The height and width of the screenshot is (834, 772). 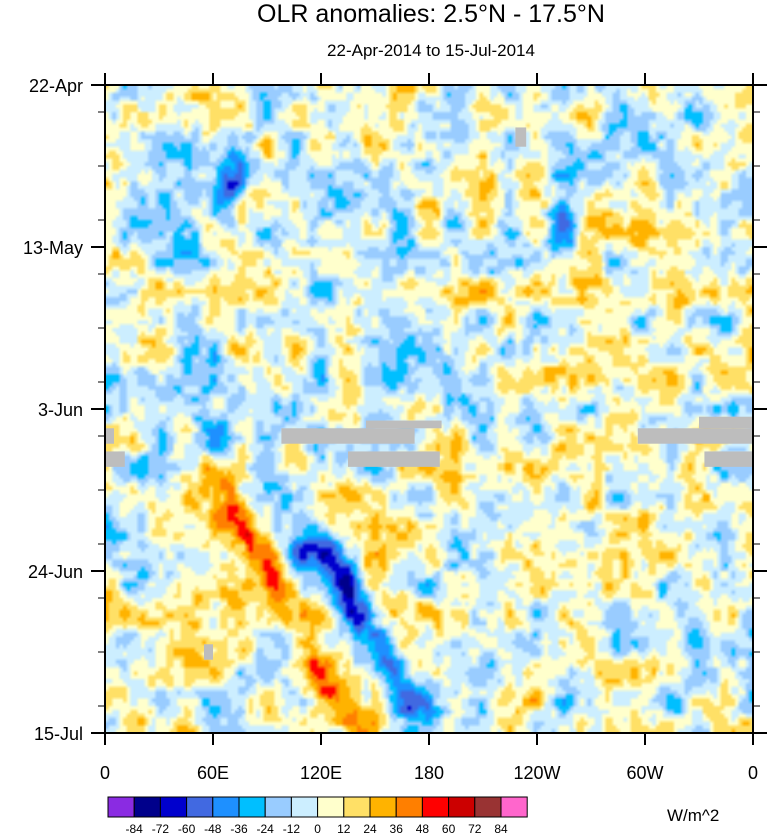 I want to click on colorbar-label: -84, so click(x=135, y=828).